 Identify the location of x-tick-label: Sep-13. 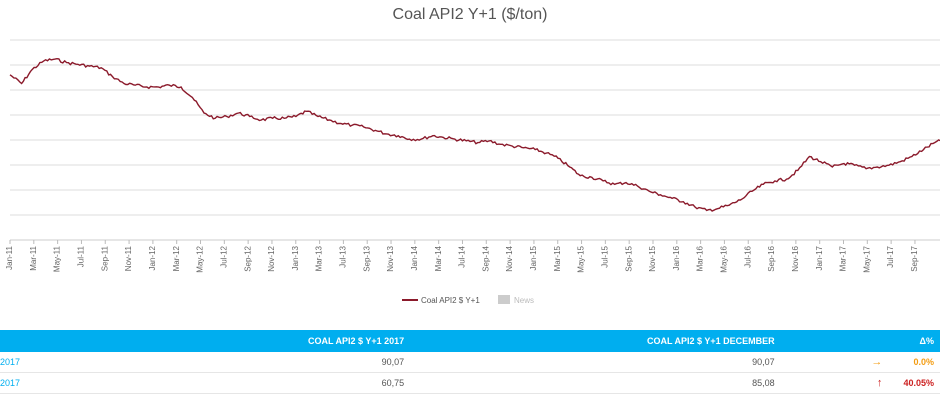
(366, 258).